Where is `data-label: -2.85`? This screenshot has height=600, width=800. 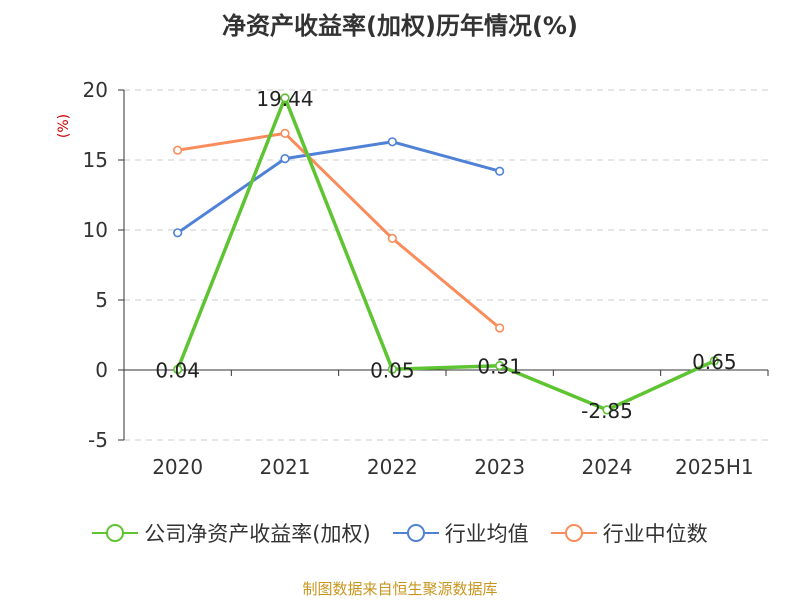
data-label: -2.85 is located at coordinates (607, 411).